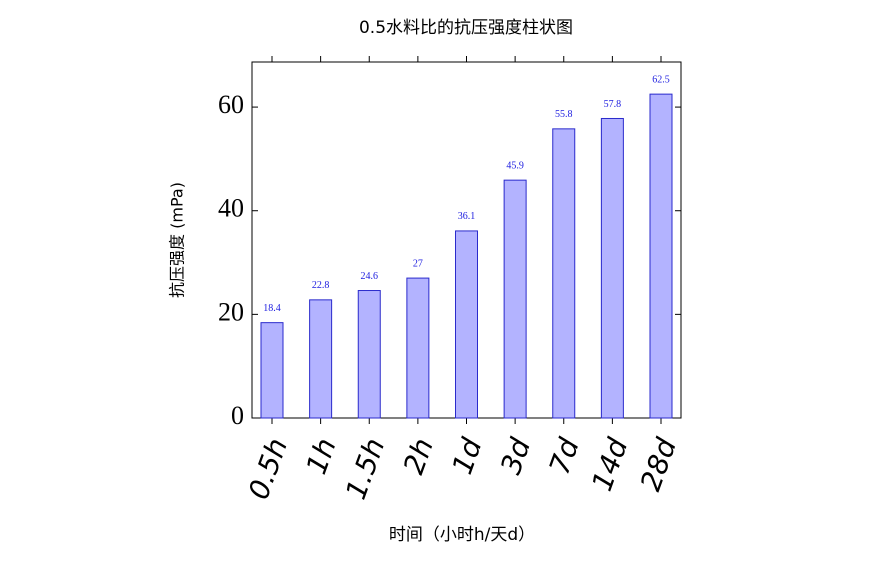 The image size is (877, 585). What do you see at coordinates (231, 104) in the screenshot?
I see `y-tick-label: 60` at bounding box center [231, 104].